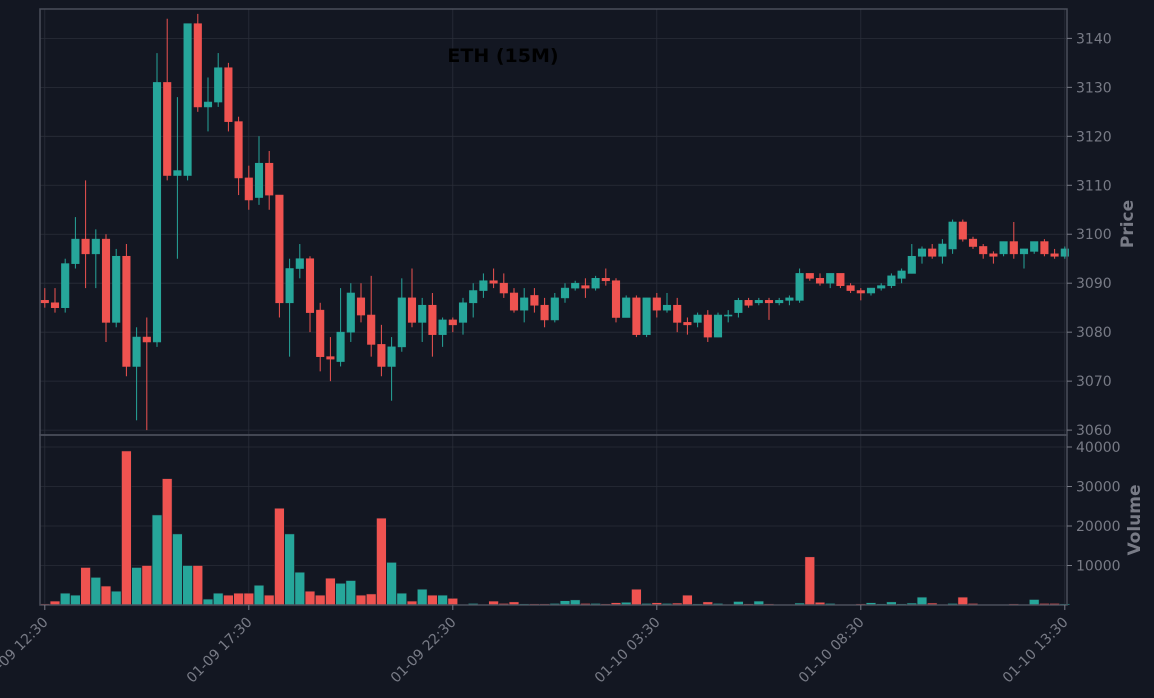 The width and height of the screenshot is (1154, 698). What do you see at coordinates (1094, 333) in the screenshot?
I see `price-tick-label: 3080` at bounding box center [1094, 333].